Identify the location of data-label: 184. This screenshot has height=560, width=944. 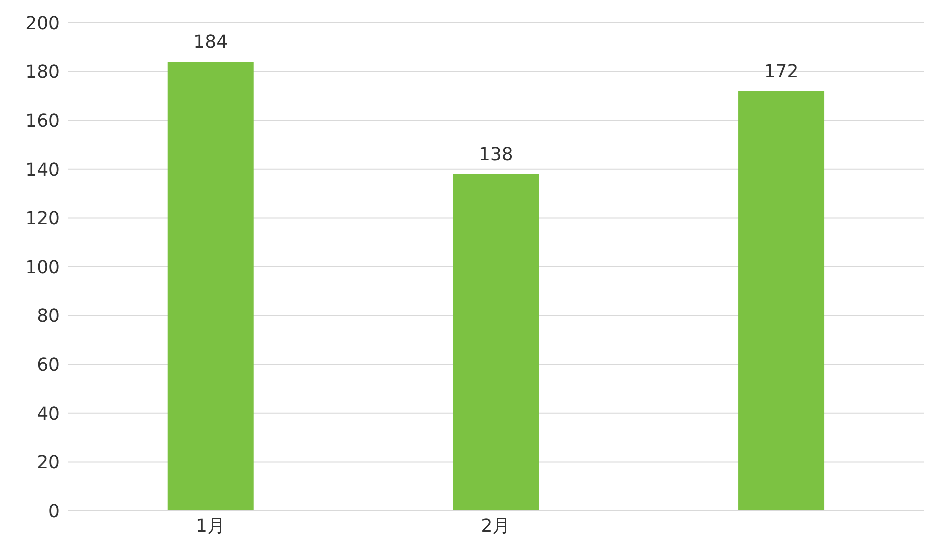
(211, 43).